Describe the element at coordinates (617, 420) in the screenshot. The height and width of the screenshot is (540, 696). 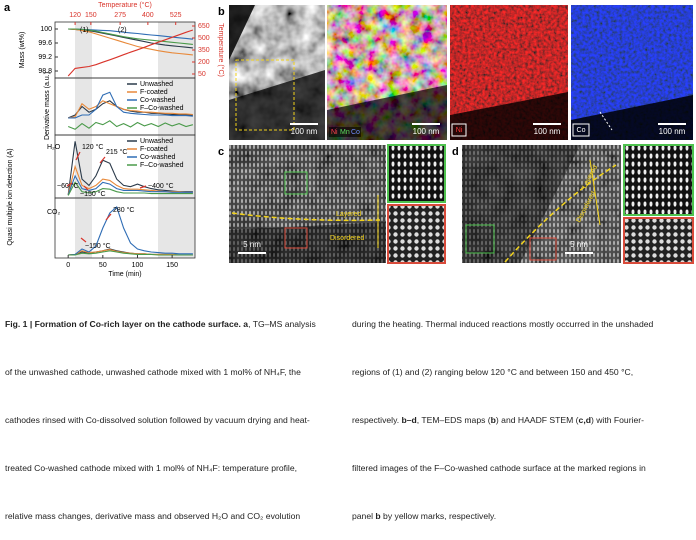
I see `caption-text: ) with Fourier-` at that location.